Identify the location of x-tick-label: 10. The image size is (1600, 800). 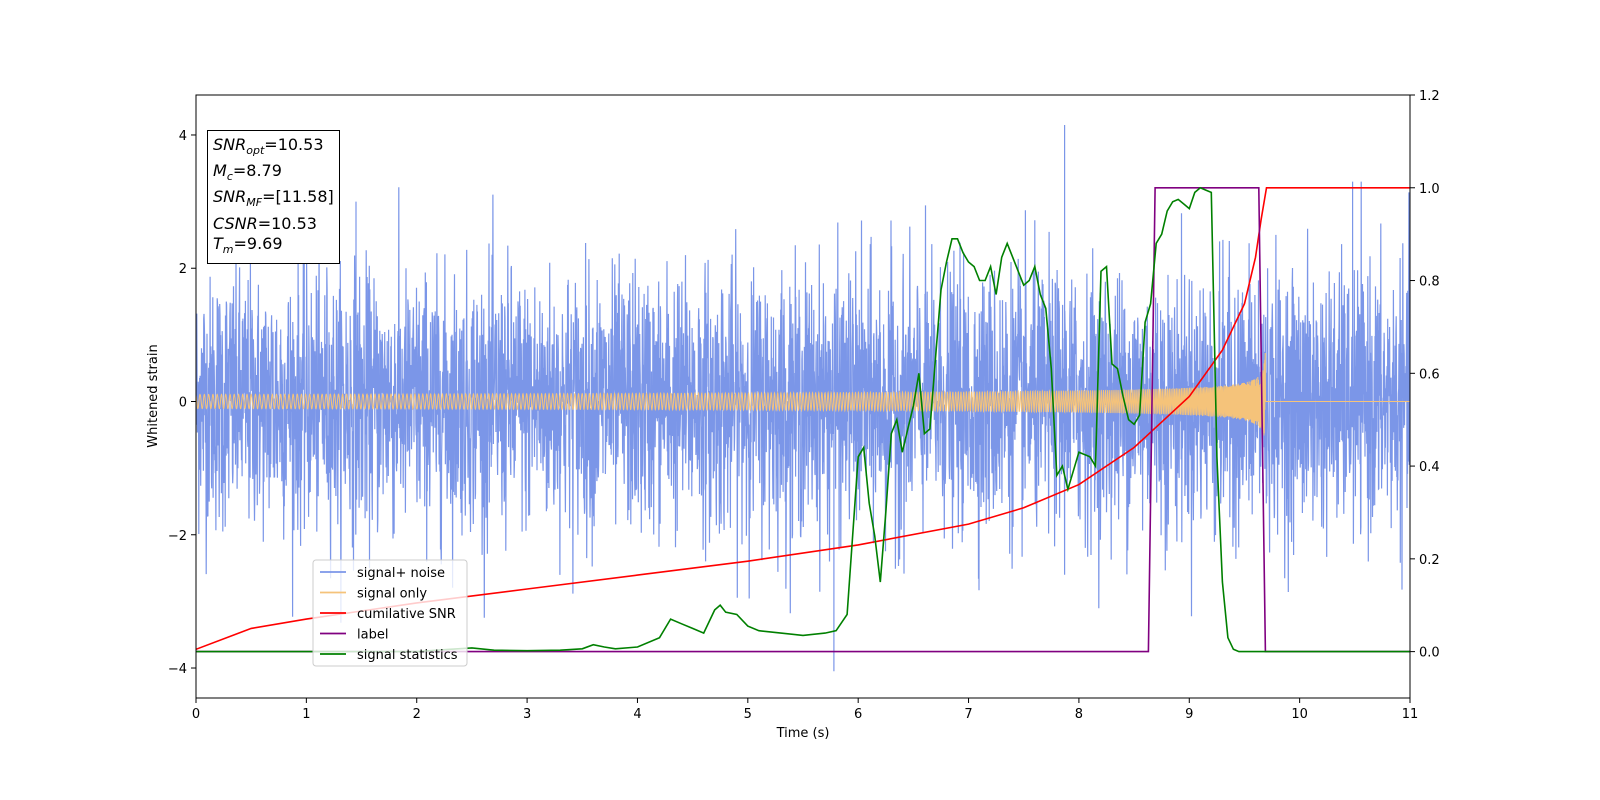
(1299, 714).